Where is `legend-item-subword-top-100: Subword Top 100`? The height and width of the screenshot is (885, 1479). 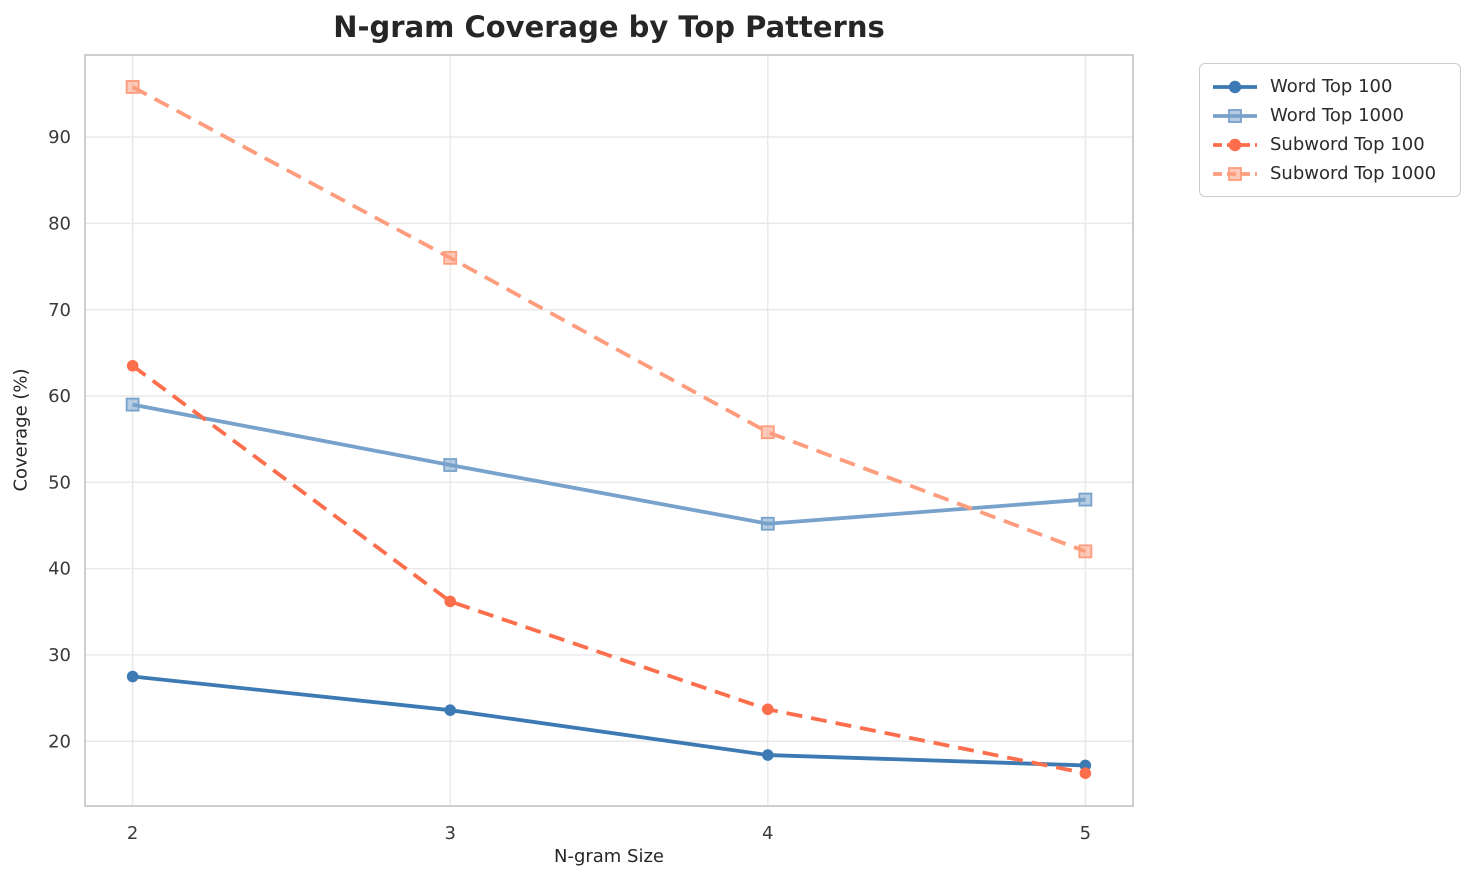
legend-item-subword-top-100: Subword Top 100 is located at coordinates (1329, 144).